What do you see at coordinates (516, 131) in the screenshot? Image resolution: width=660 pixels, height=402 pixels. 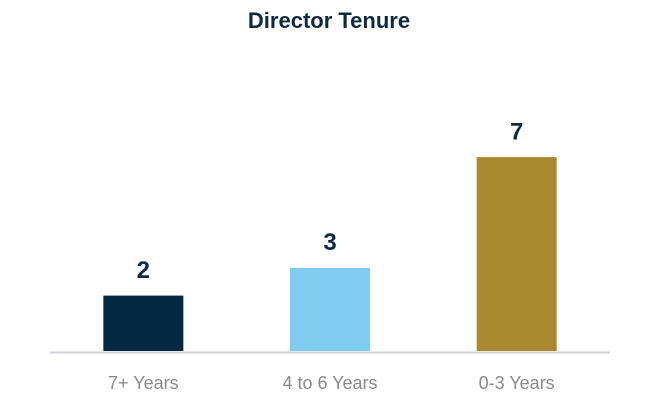 I see `data-label: 7` at bounding box center [516, 131].